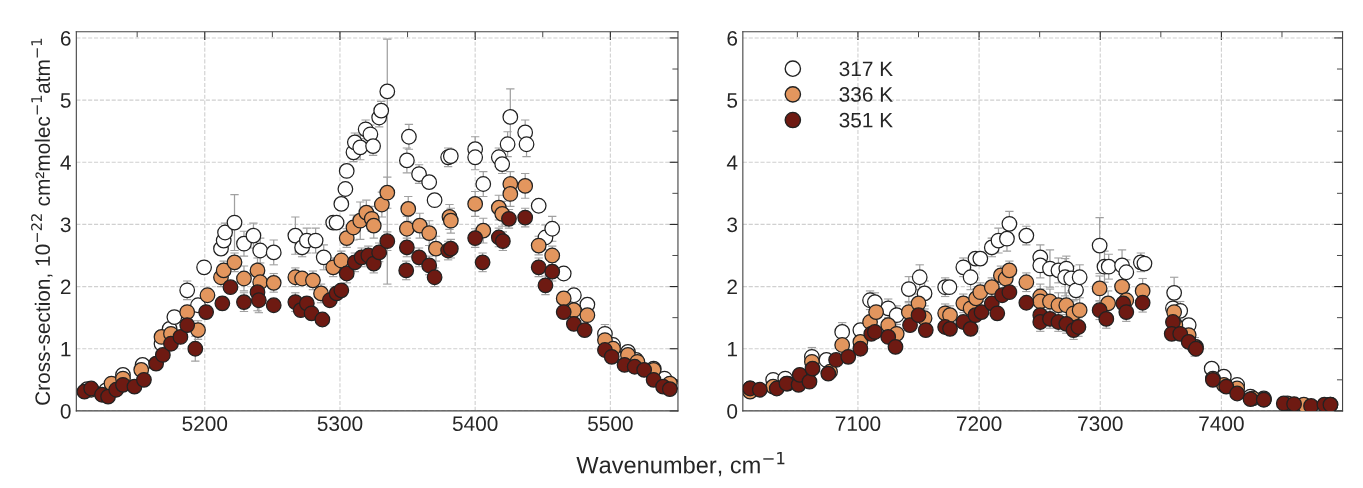 The image size is (1363, 488). What do you see at coordinates (205, 424) in the screenshot?
I see `x-tick-label: 5200` at bounding box center [205, 424].